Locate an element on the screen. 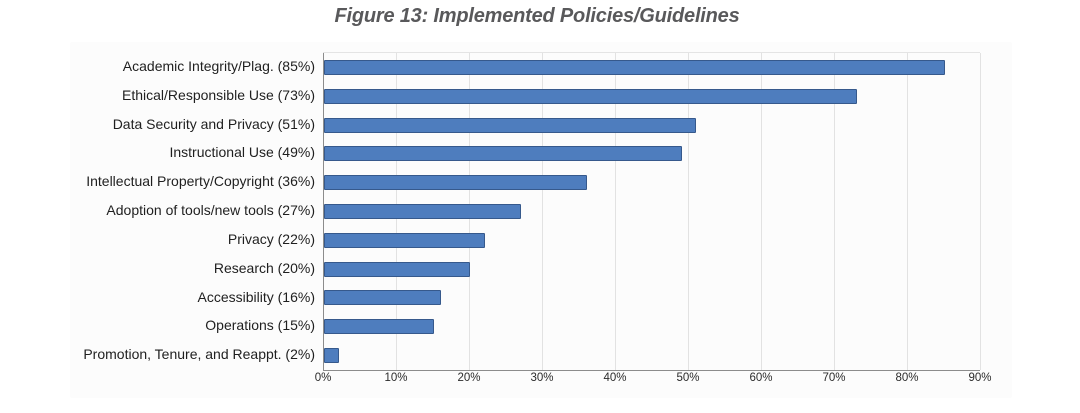  x-tick-label: 0% is located at coordinates (323, 378).